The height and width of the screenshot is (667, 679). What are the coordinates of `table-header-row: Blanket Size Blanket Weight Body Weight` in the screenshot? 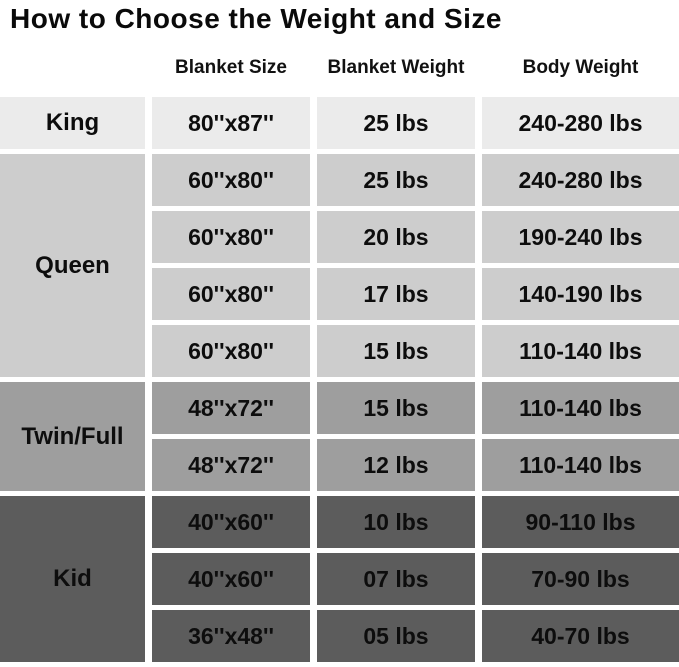 It's located at (339, 68).